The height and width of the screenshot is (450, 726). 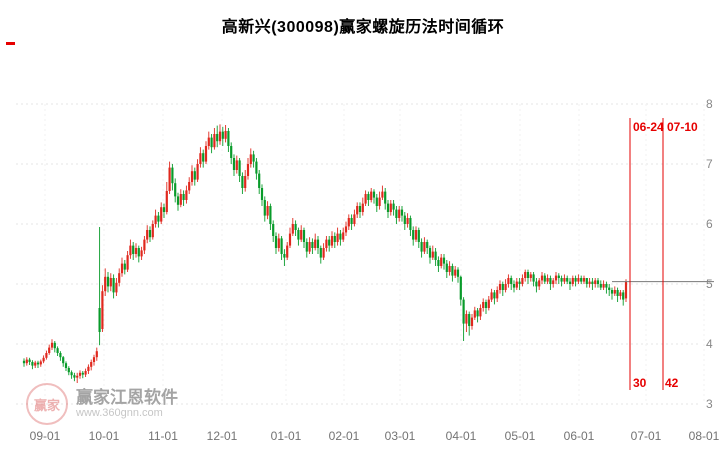 What do you see at coordinates (646, 436) in the screenshot?
I see `x-axis-label: 07-01` at bounding box center [646, 436].